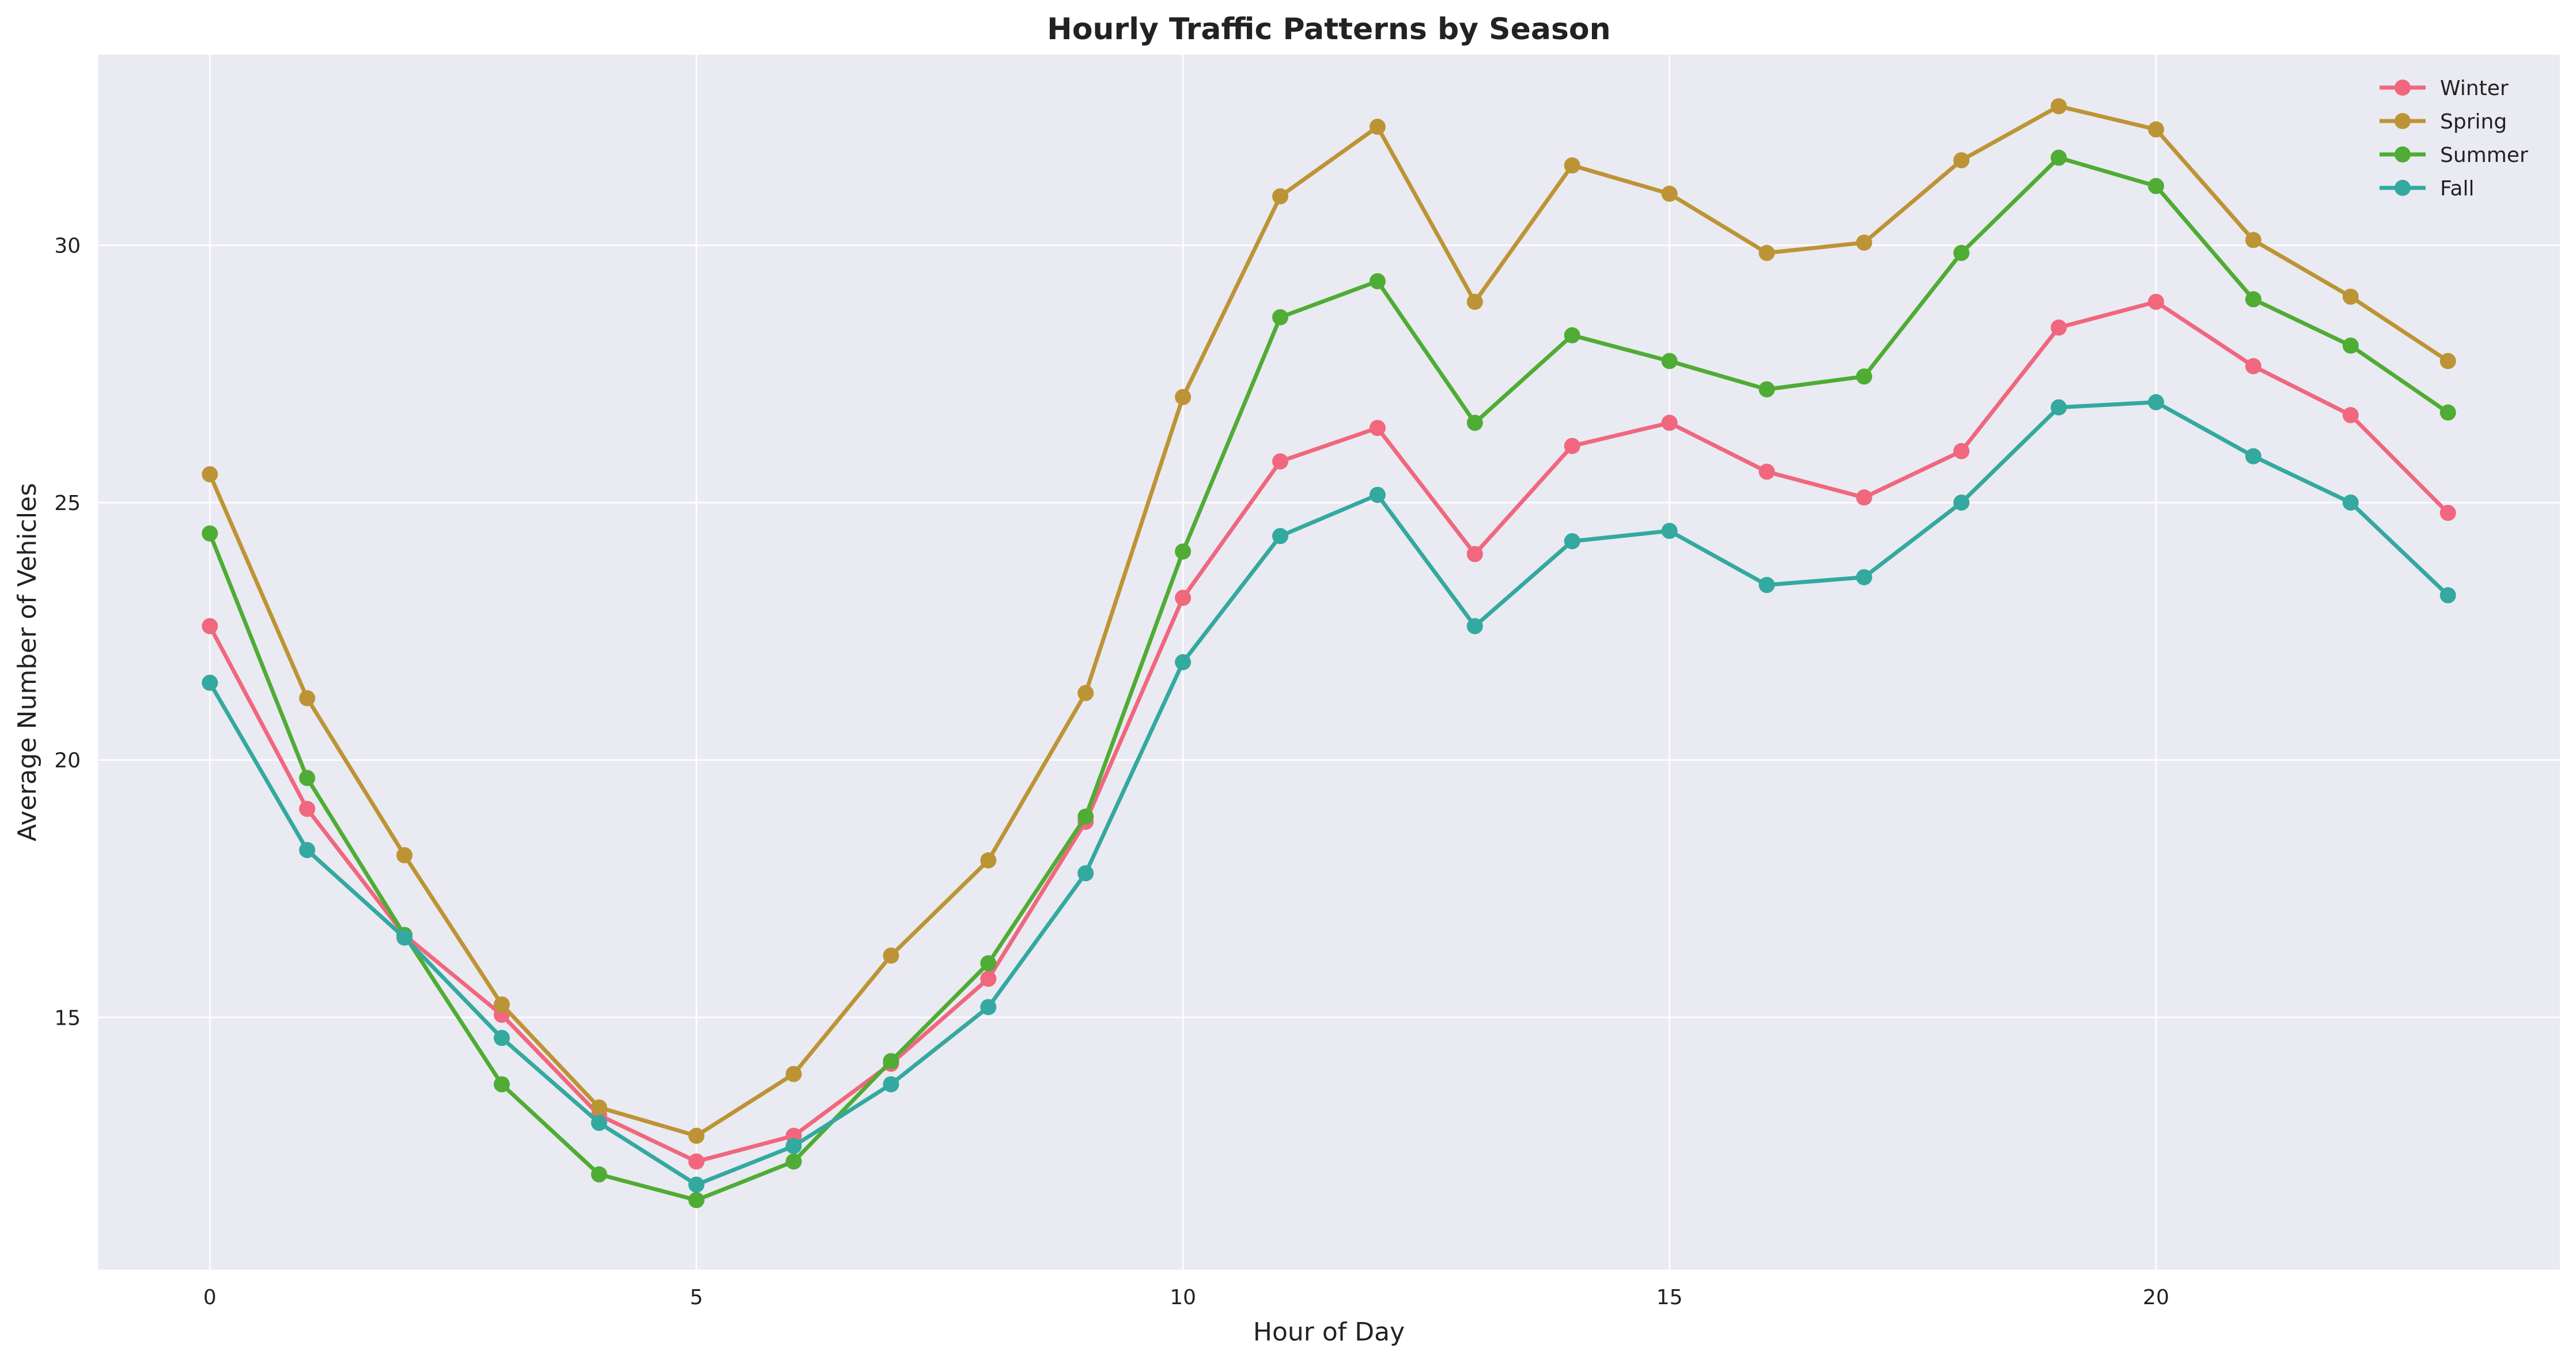 Image resolution: width=2576 pixels, height=1367 pixels. I want to click on legend-marker-spring, so click(2403, 121).